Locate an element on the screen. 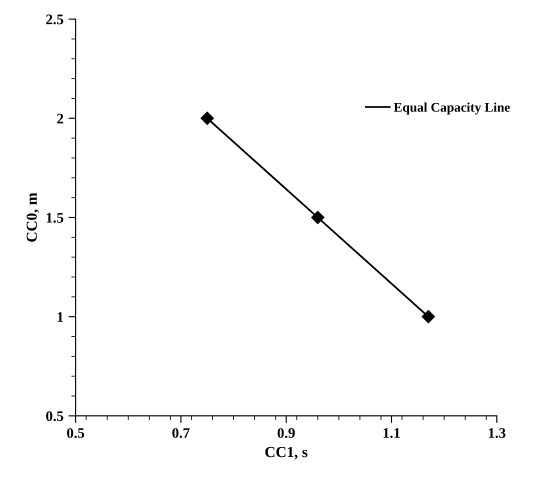 This screenshot has height=478, width=540. y-tick-label: 0.5 is located at coordinates (55, 416).